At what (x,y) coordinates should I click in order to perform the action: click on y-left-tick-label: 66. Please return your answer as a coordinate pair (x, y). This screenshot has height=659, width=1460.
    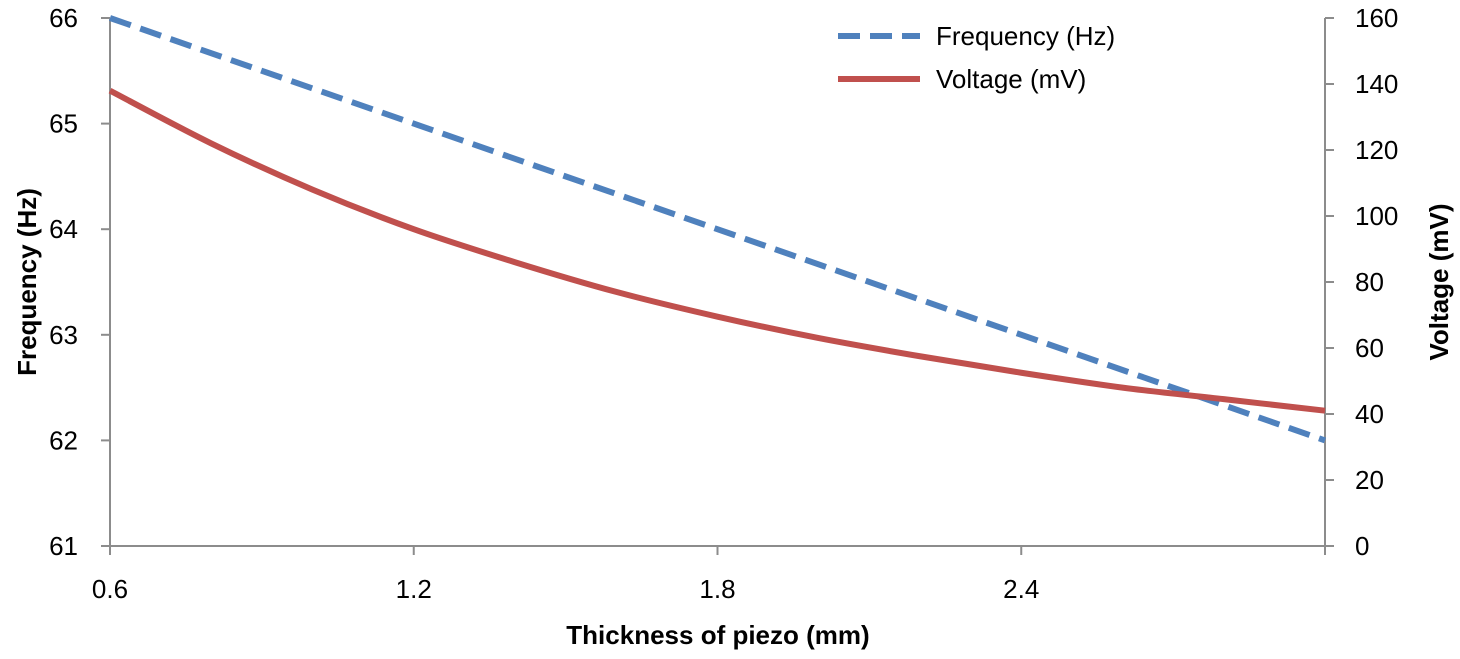
    Looking at the image, I should click on (63, 18).